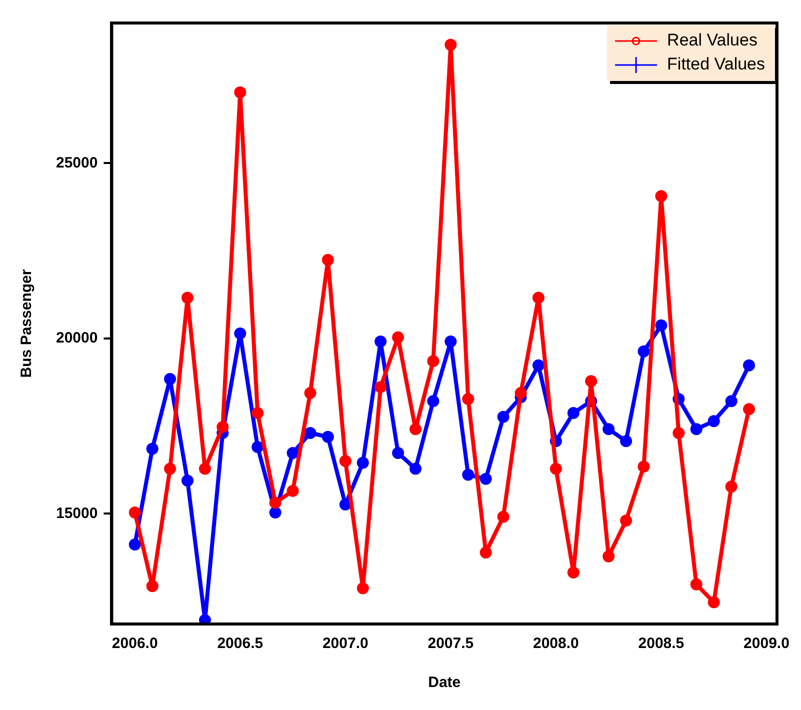 This screenshot has width=801, height=710. What do you see at coordinates (77, 163) in the screenshot?
I see `y-tick-label: 25000` at bounding box center [77, 163].